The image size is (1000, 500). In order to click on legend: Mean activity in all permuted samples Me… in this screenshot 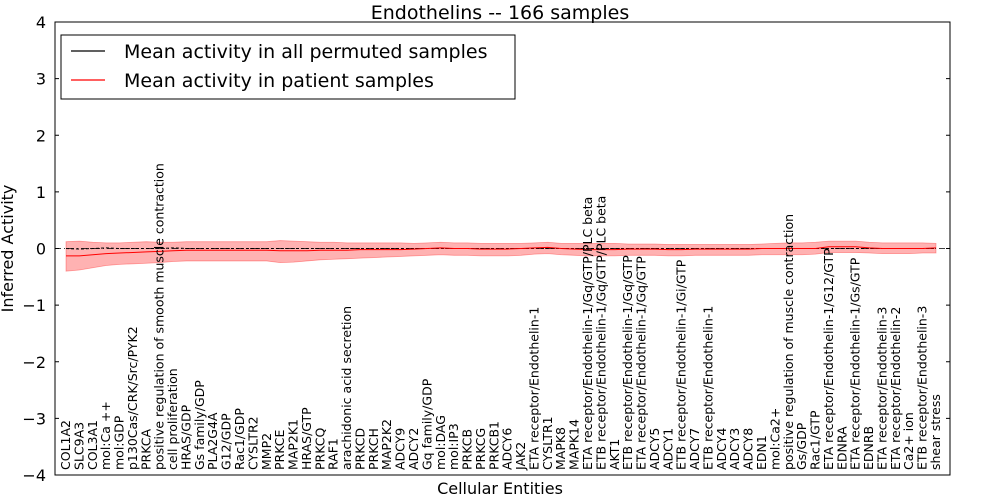, I will do `click(288, 67)`.